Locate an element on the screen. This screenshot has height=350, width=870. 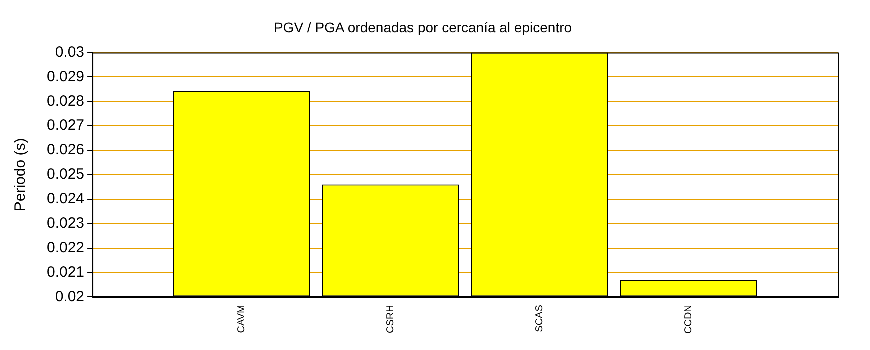
chart-title: PGV / PGA ordenadas por cercanía al epicentro is located at coordinates (423, 27).